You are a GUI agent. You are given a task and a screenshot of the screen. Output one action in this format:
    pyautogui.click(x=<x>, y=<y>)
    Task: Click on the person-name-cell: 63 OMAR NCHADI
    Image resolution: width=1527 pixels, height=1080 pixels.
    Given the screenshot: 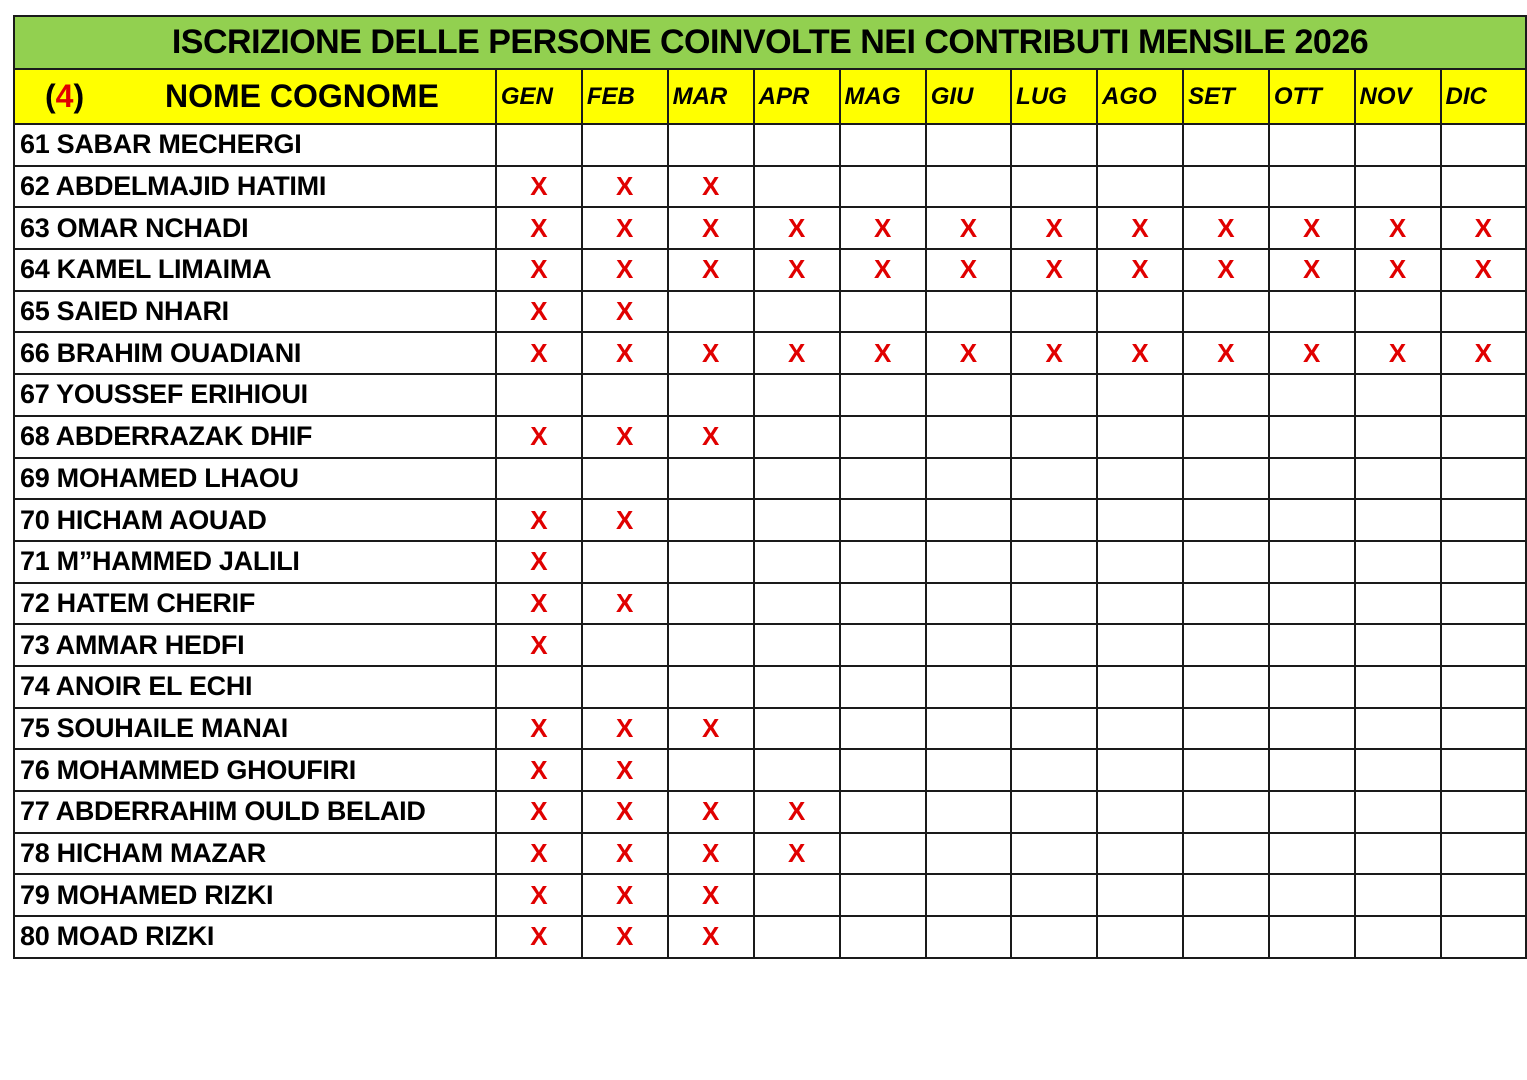 What is the action you would take?
    pyautogui.click(x=255, y=228)
    